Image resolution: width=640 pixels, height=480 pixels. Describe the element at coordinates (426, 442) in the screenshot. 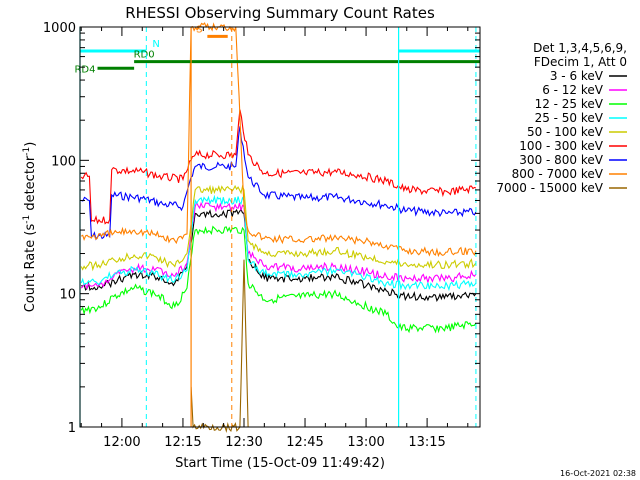

I see `x-tick-label: 13:15` at that location.